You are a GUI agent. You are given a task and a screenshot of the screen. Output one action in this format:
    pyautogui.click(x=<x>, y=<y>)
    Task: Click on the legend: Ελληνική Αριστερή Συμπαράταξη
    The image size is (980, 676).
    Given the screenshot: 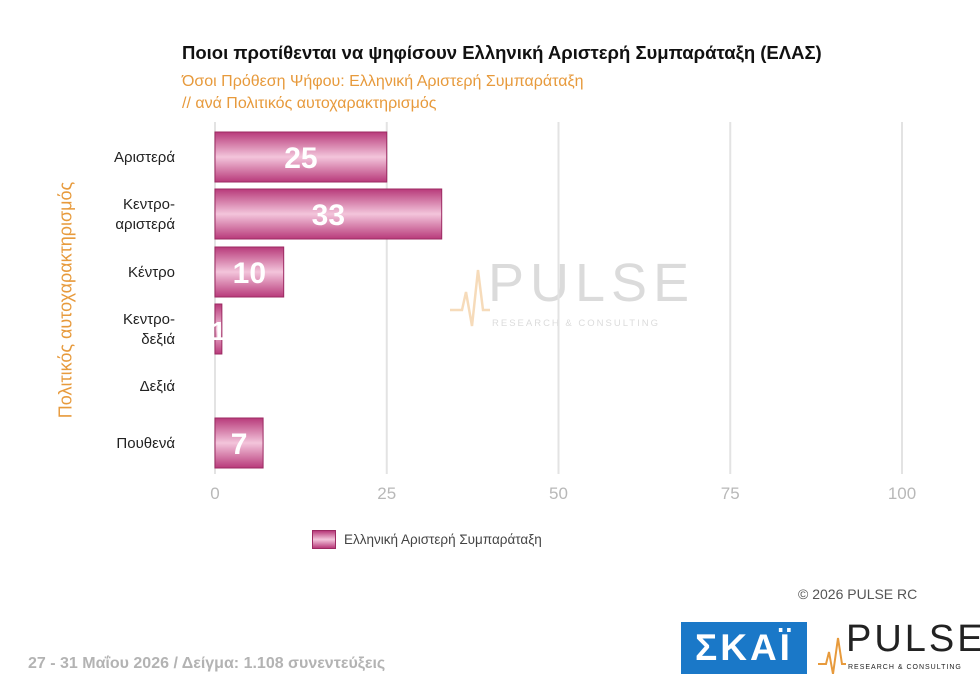 What is the action you would take?
    pyautogui.click(x=427, y=539)
    